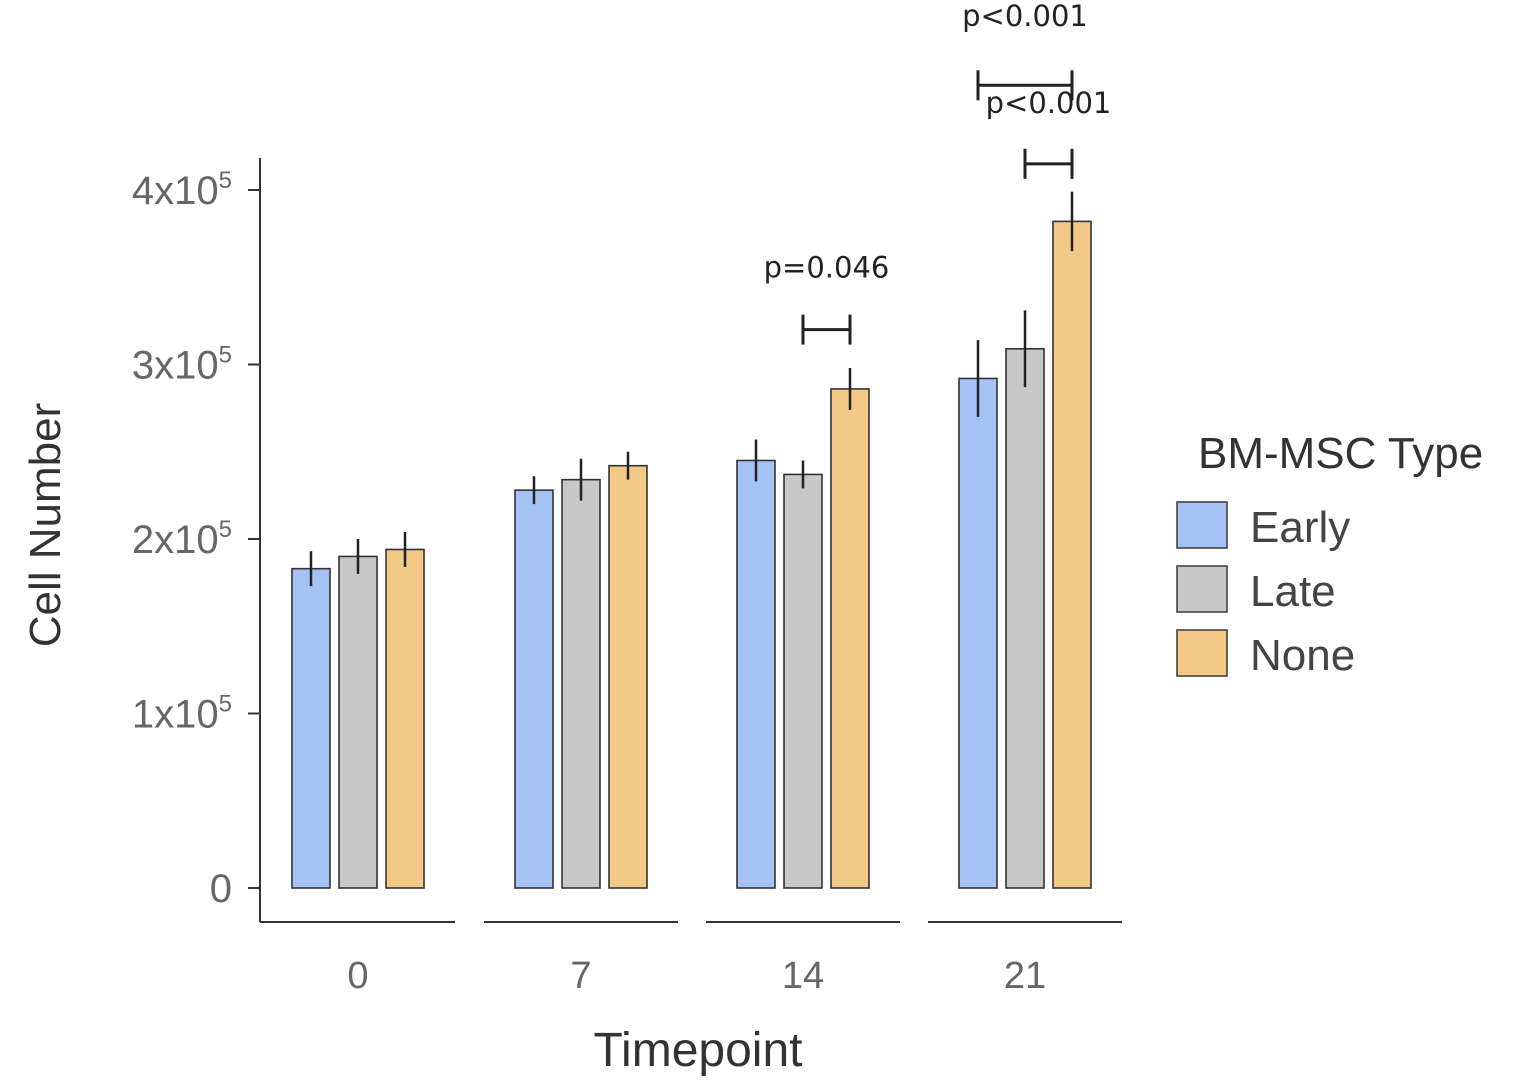 The image size is (1533, 1091). I want to click on y-tick-label: 4x10⁵, so click(182, 190).